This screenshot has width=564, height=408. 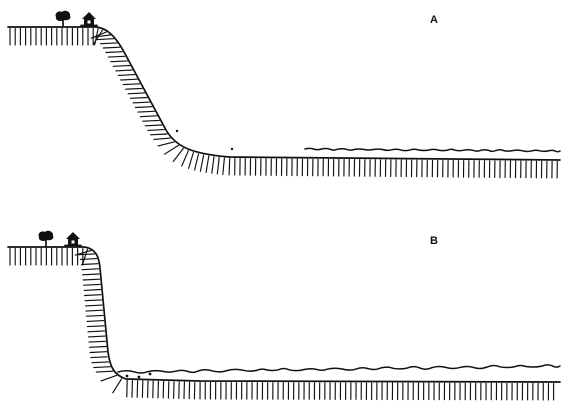 What do you see at coordinates (434, 241) in the screenshot?
I see `profile-b-label: B` at bounding box center [434, 241].